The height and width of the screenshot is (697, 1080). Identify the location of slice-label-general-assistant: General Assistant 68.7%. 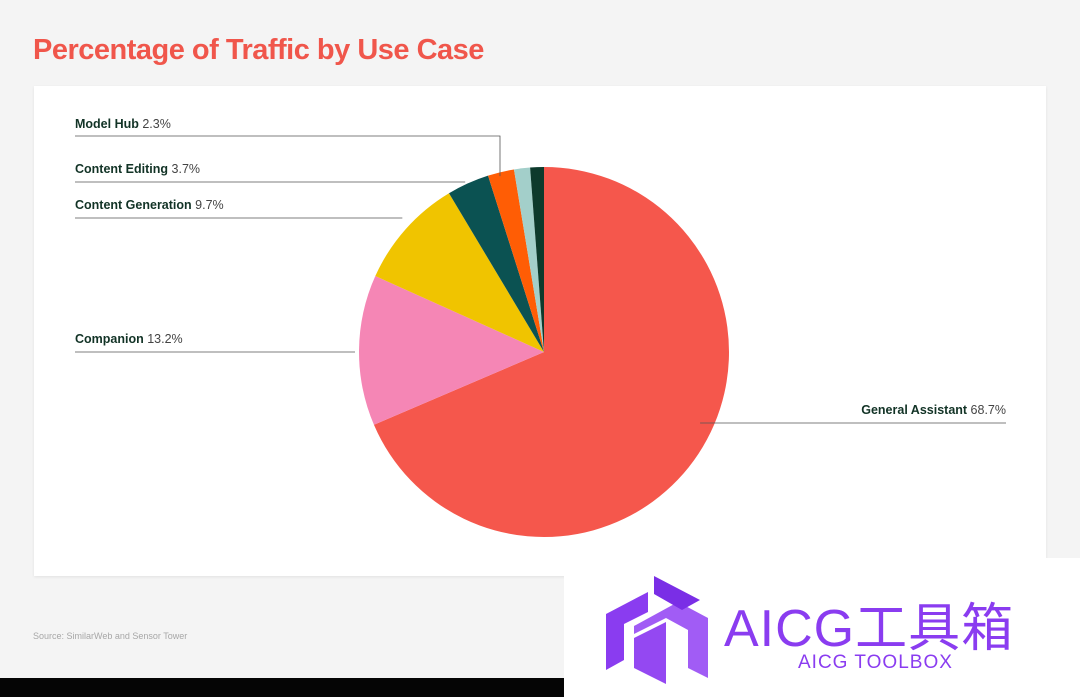
(933, 410).